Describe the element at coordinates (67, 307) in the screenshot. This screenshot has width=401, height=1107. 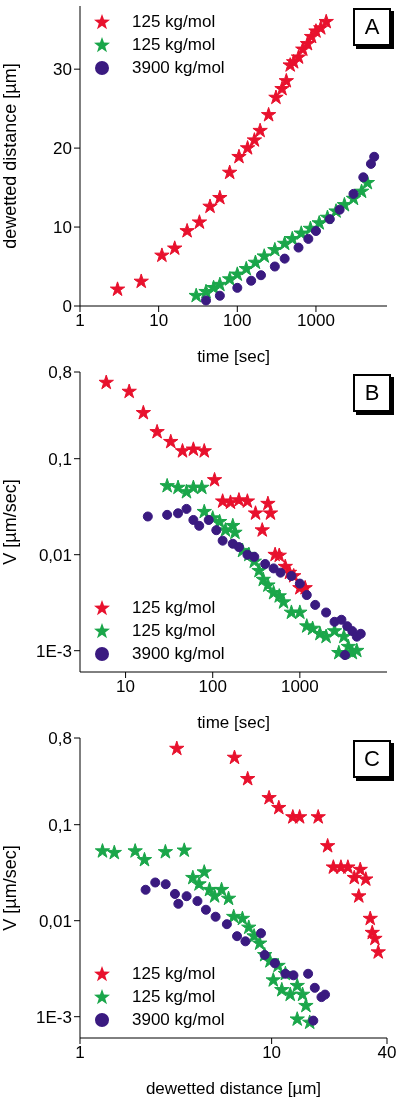
I see `y-tick-label: 0` at that location.